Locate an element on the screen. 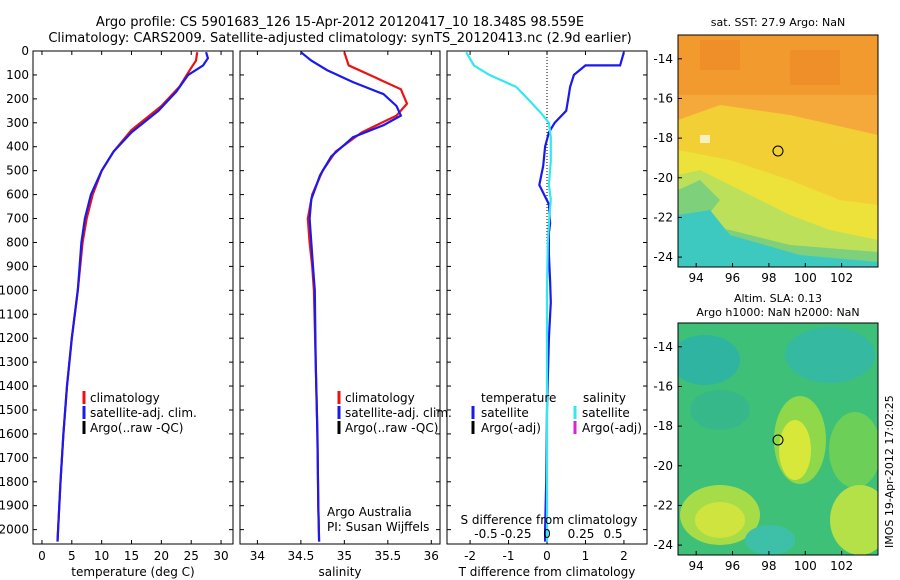  x-tick-label: 94 is located at coordinates (696, 566).